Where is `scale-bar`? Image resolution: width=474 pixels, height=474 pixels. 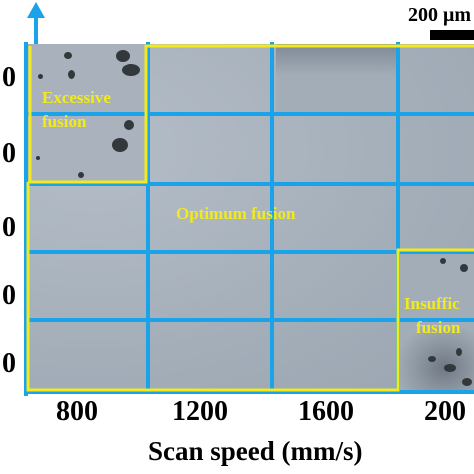 scale-bar is located at coordinates (452, 35).